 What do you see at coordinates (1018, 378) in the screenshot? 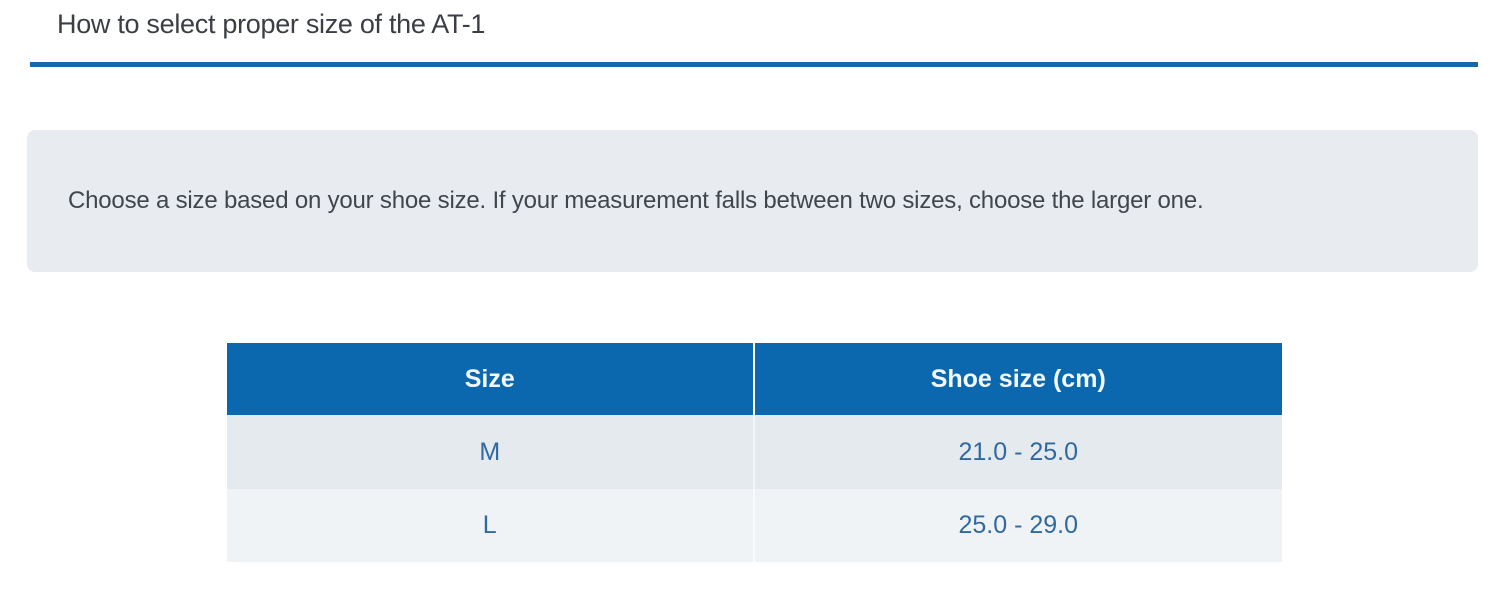
I see `header-cell-shoe-size: Shoe size (cm)` at bounding box center [1018, 378].